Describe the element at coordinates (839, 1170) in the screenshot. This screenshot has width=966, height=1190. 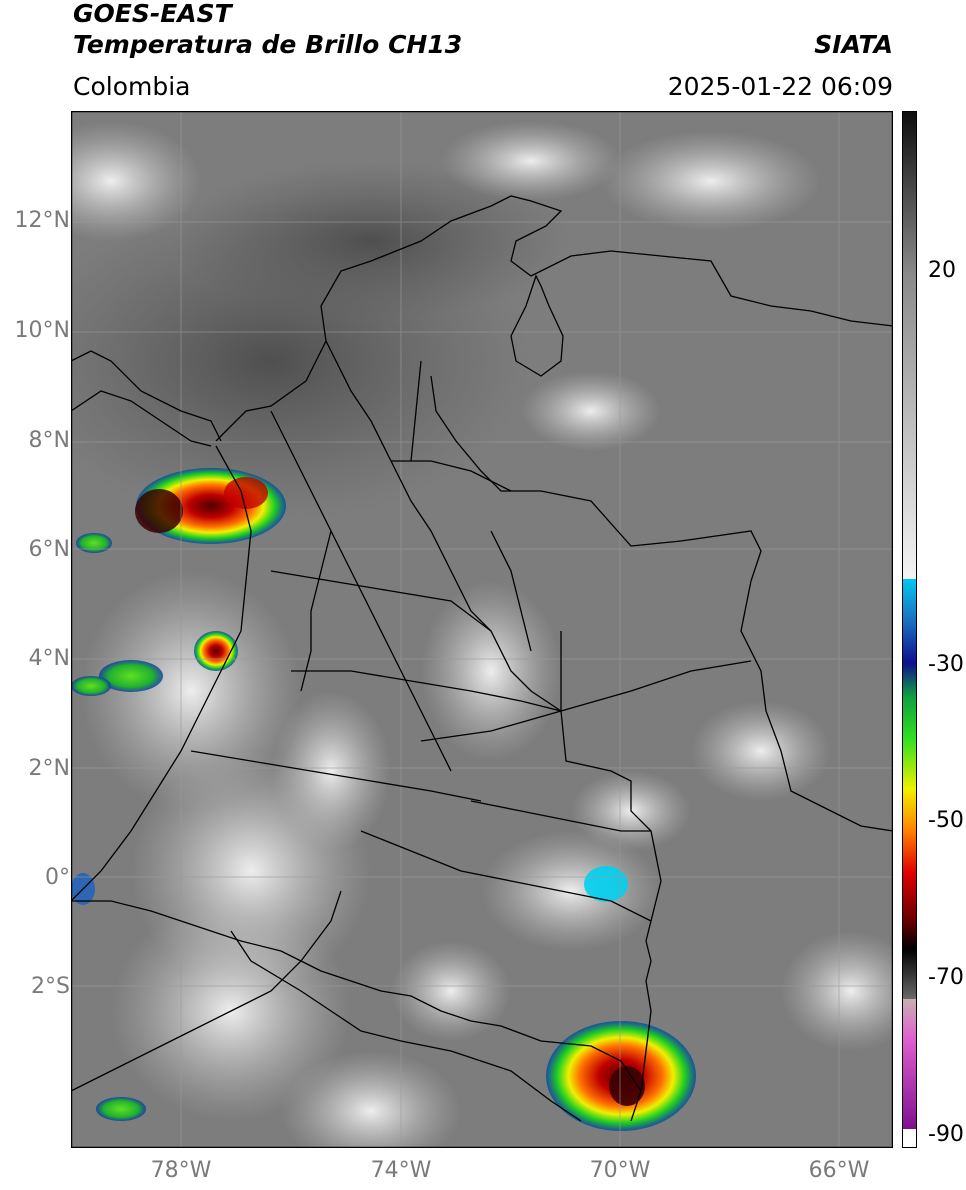
I see `lon-tick-66w: 66°W` at that location.